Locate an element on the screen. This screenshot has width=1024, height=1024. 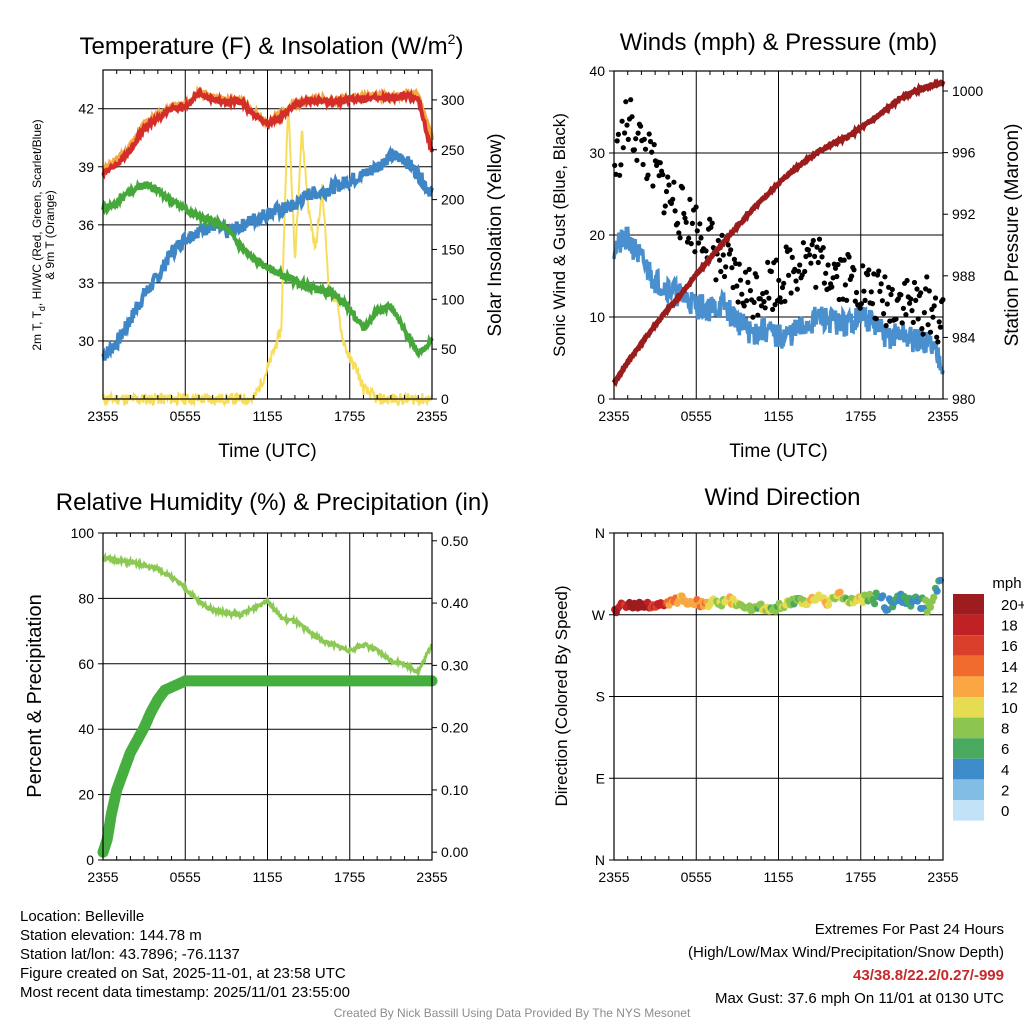
wind-ytick-label: 40 is located at coordinates (597, 71).